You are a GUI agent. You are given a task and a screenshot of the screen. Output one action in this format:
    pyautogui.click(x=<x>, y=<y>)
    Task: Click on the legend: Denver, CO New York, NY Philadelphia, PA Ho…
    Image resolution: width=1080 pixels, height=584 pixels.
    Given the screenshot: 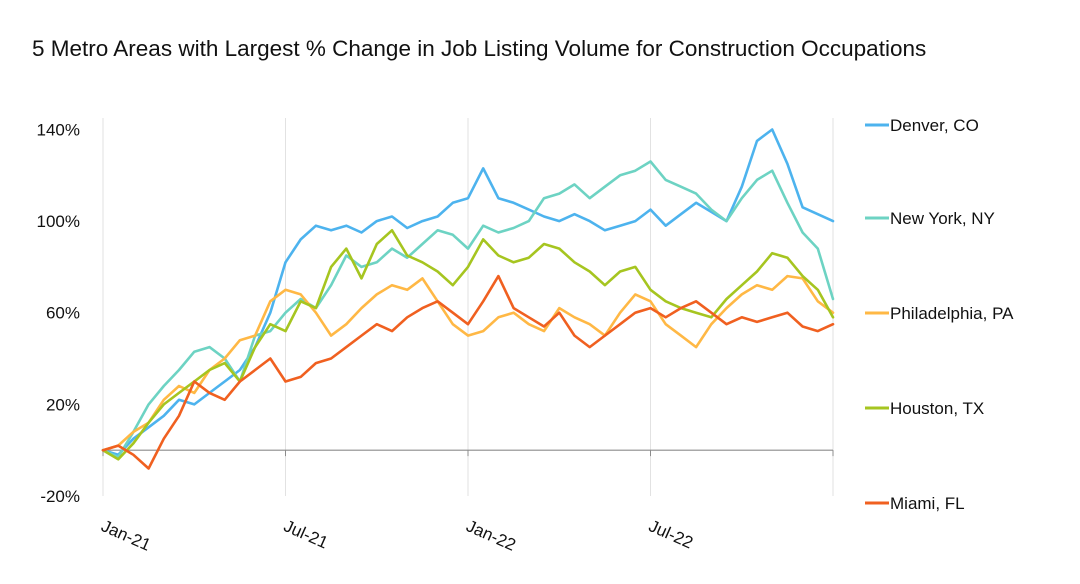 What is the action you would take?
    pyautogui.click(x=939, y=314)
    